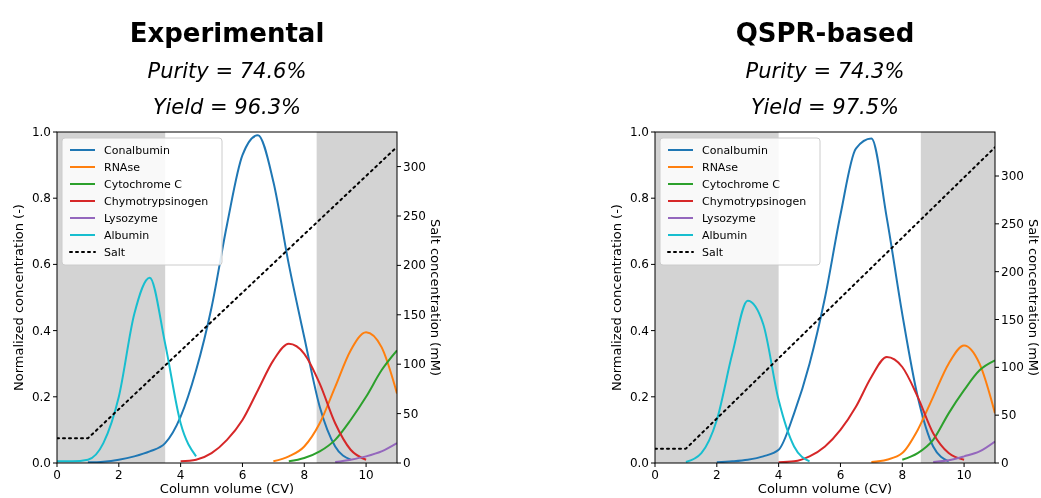 This screenshot has width=1041, height=498. What do you see at coordinates (825, 71) in the screenshot?
I see `chart-subtitle: Purity = 74.3%` at bounding box center [825, 71].